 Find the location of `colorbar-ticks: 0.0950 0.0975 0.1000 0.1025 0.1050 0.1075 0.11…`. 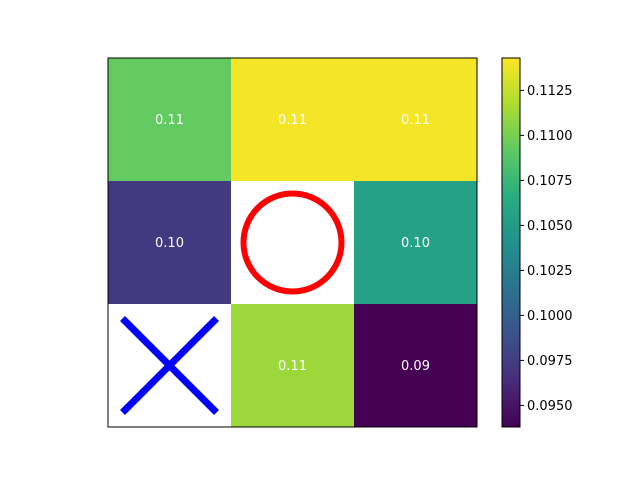

colorbar-ticks: 0.0950 0.0975 0.1000 0.1025 0.1050 0.1075 0.11… is located at coordinates (546, 249).